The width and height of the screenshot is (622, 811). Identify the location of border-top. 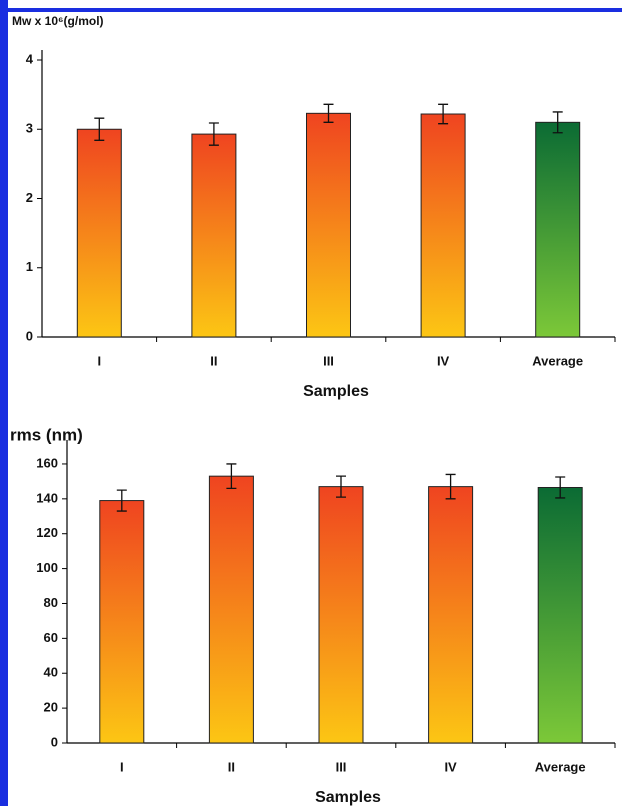
(311, 10).